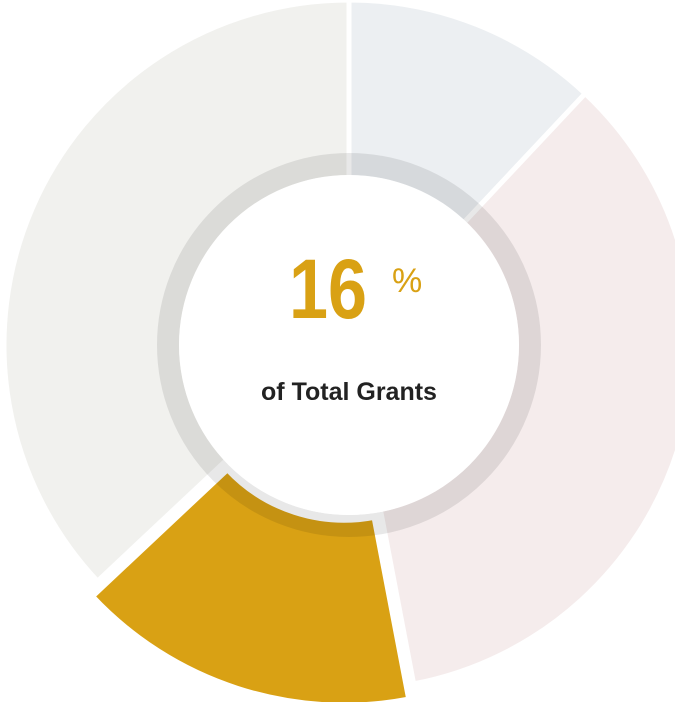 The height and width of the screenshot is (702, 675). What do you see at coordinates (328, 289) in the screenshot?
I see `center-value: 16` at bounding box center [328, 289].